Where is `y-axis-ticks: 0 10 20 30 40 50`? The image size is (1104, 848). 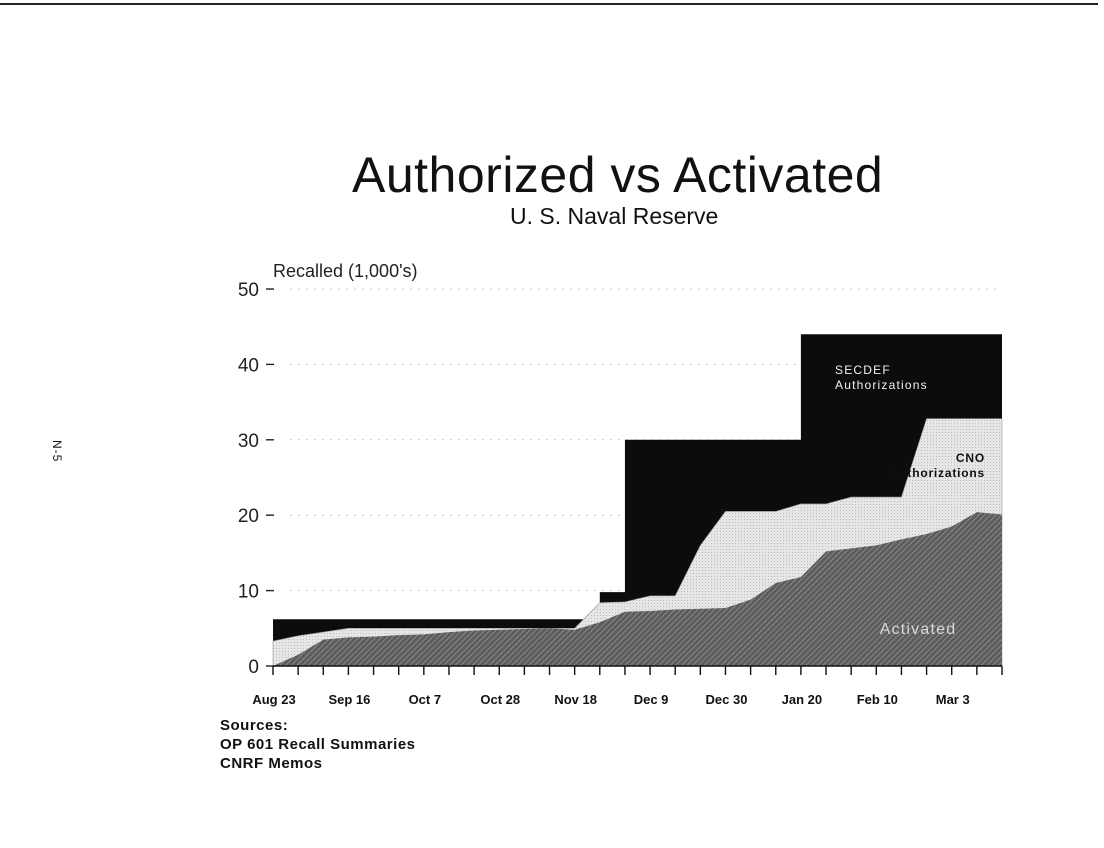
y-axis-ticks: 0 10 20 30 40 50 is located at coordinates (256, 479).